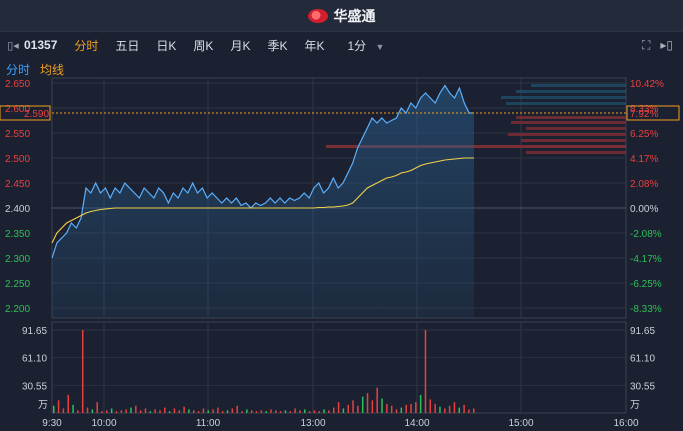  I want to click on tab-monthly-k: 月K, so click(240, 45).